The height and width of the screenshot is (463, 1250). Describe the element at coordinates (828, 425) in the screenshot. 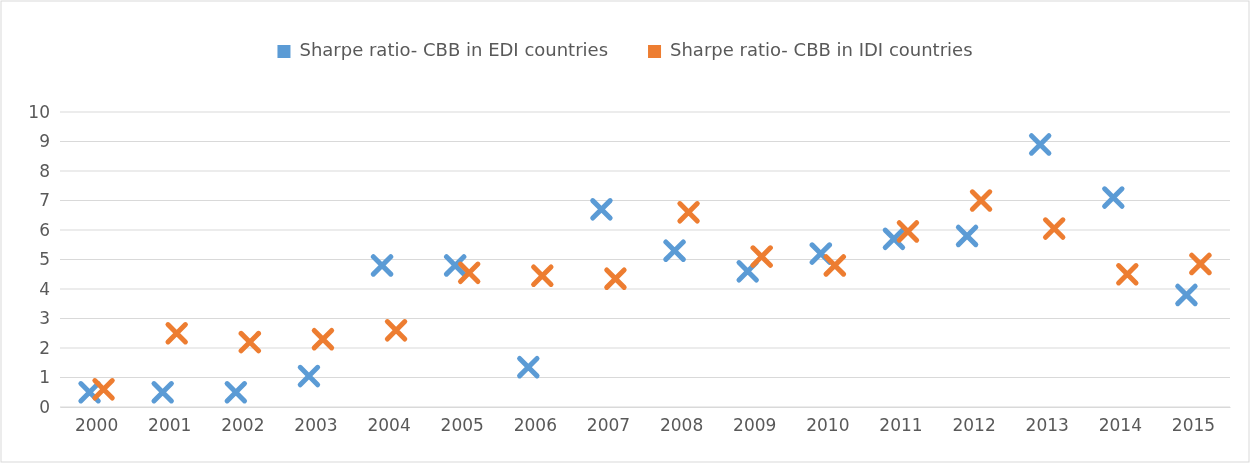

I see `x-tick-label: 2010` at that location.